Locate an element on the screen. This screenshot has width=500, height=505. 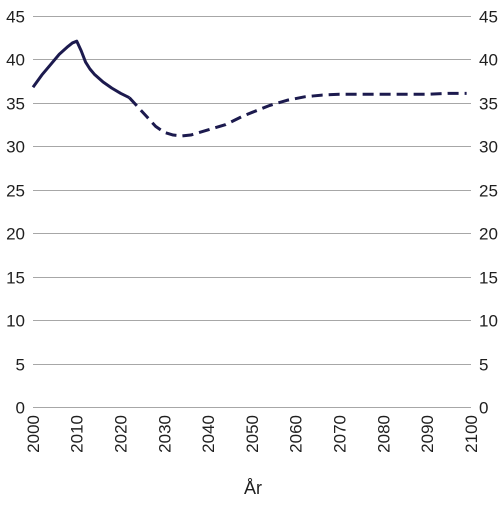
y-tick-label-right: 40 is located at coordinates (488, 60).